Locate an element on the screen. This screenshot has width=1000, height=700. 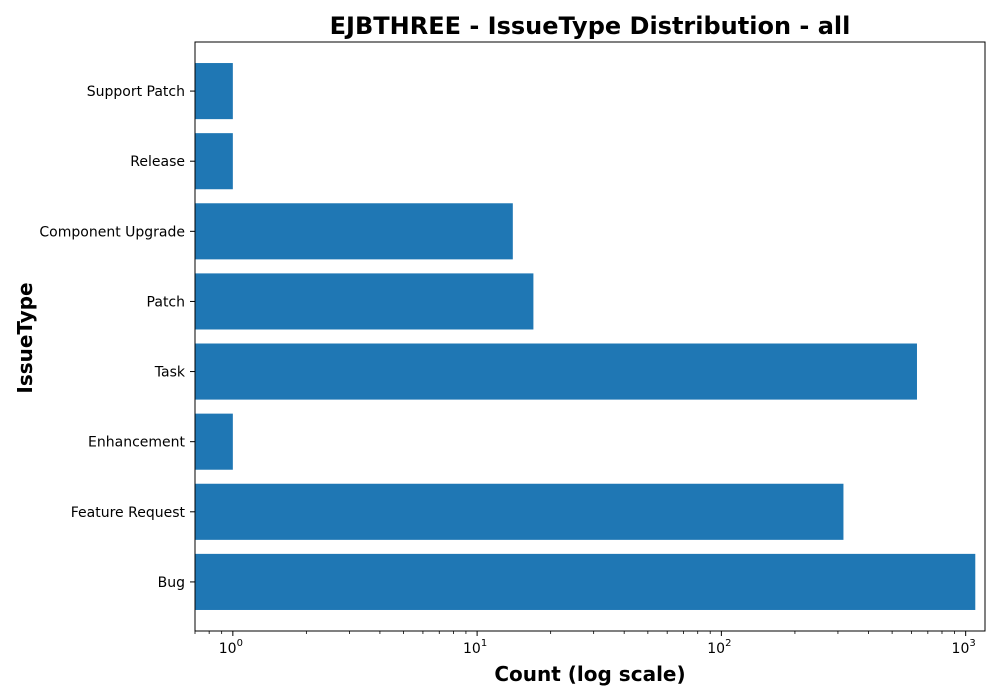
x-tick-label: 10⁰ is located at coordinates (231, 647).